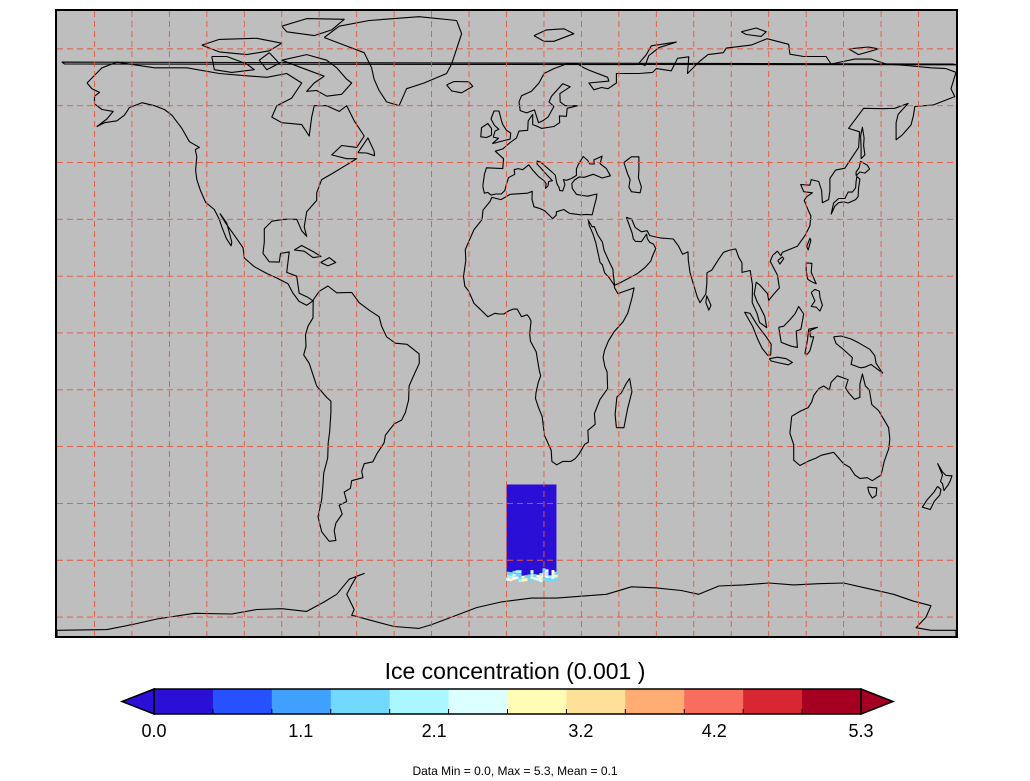  What do you see at coordinates (515, 671) in the screenshot?
I see `colorbar-title: Ice concentration (0.001 )` at bounding box center [515, 671].